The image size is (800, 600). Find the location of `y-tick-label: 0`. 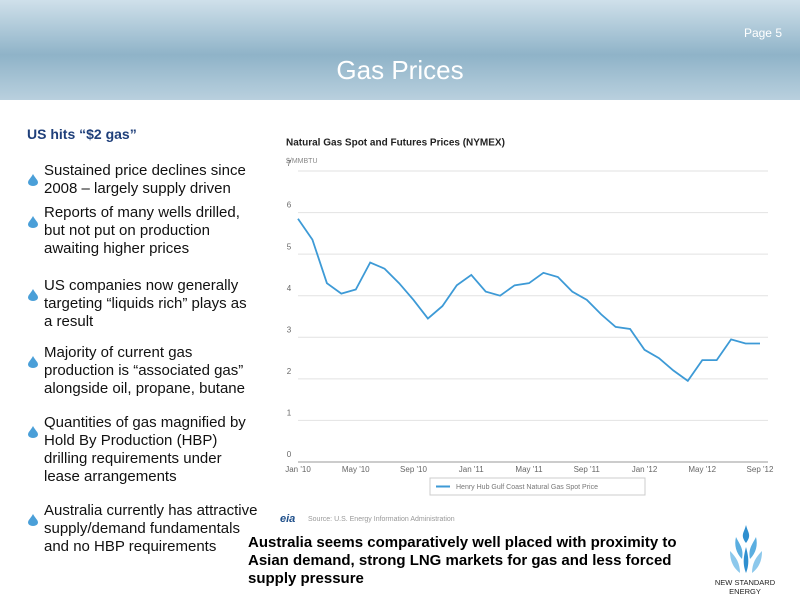

y-tick-label: 0 is located at coordinates (289, 454).